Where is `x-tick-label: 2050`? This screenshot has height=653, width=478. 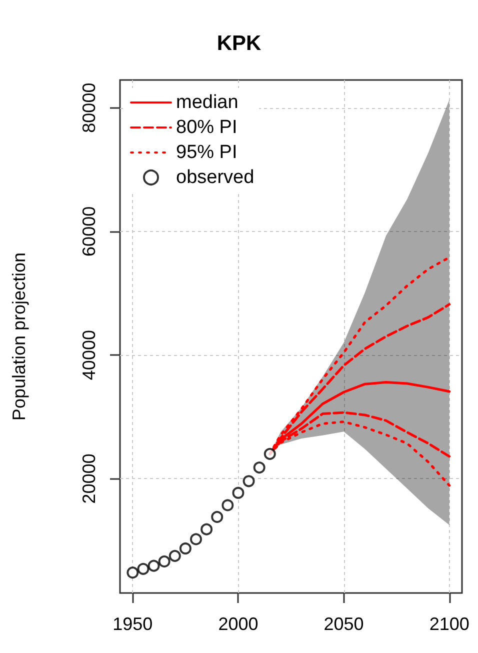
x-tick-label: 2050 is located at coordinates (344, 624).